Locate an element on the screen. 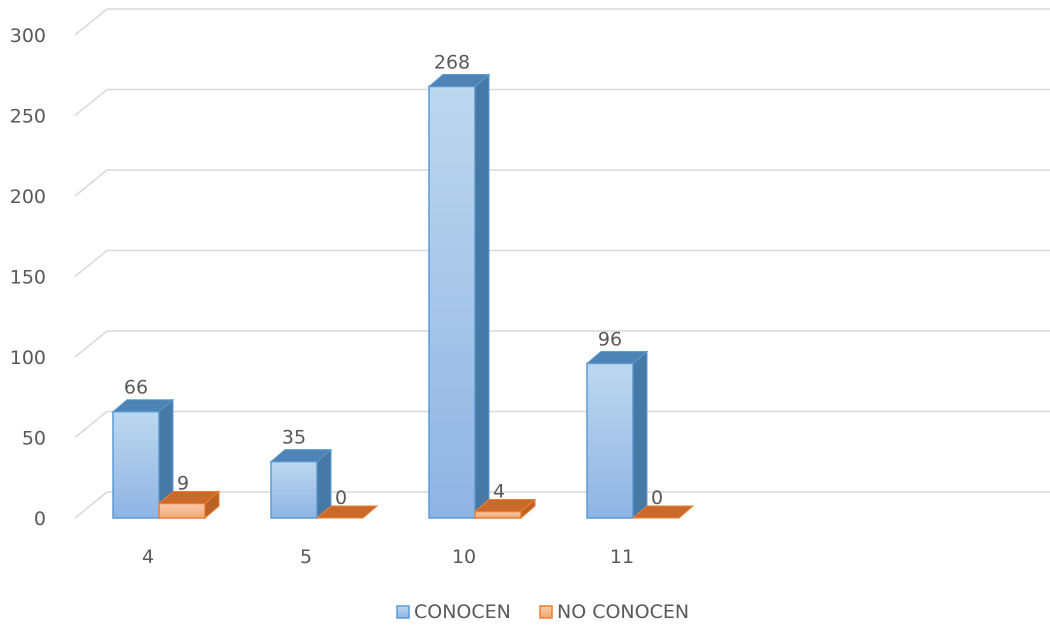  legend-label: NO CONOCEN is located at coordinates (623, 612).